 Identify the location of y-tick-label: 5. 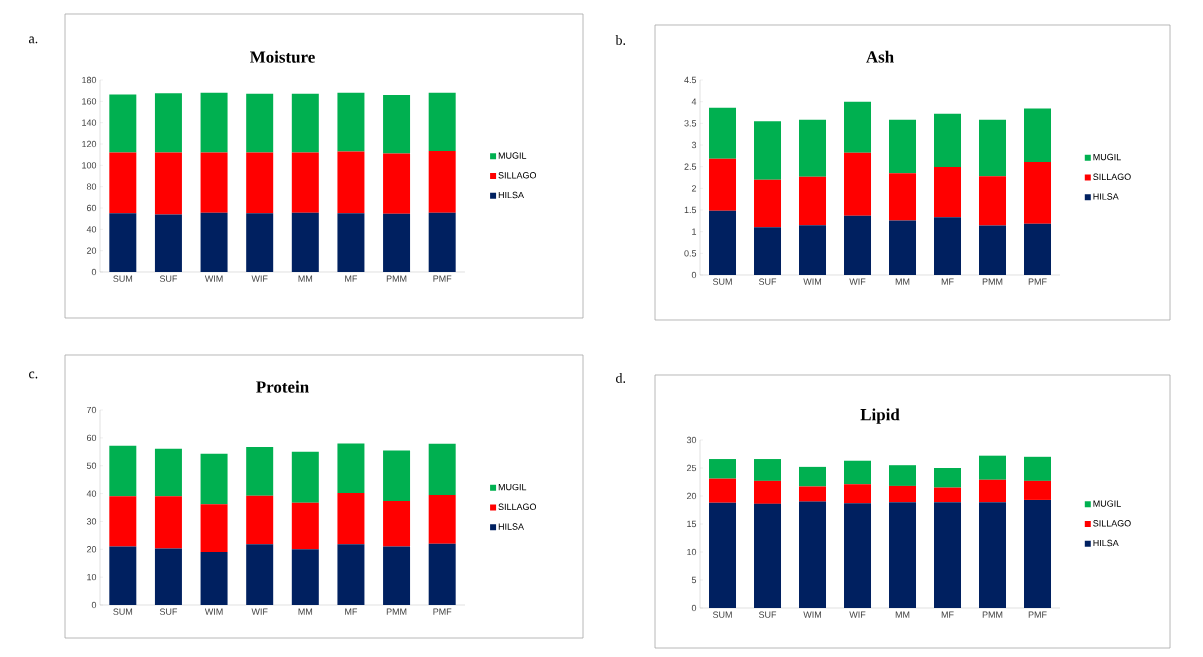
(694, 580).